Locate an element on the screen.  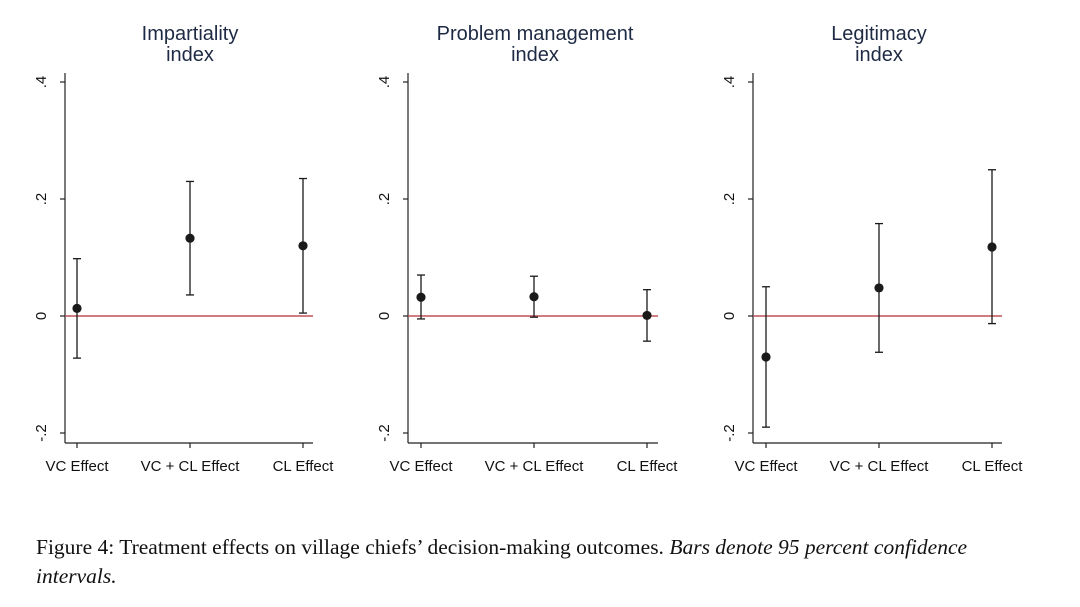
panel-1-y-tick-label-4: .4 is located at coordinates (41, 82).